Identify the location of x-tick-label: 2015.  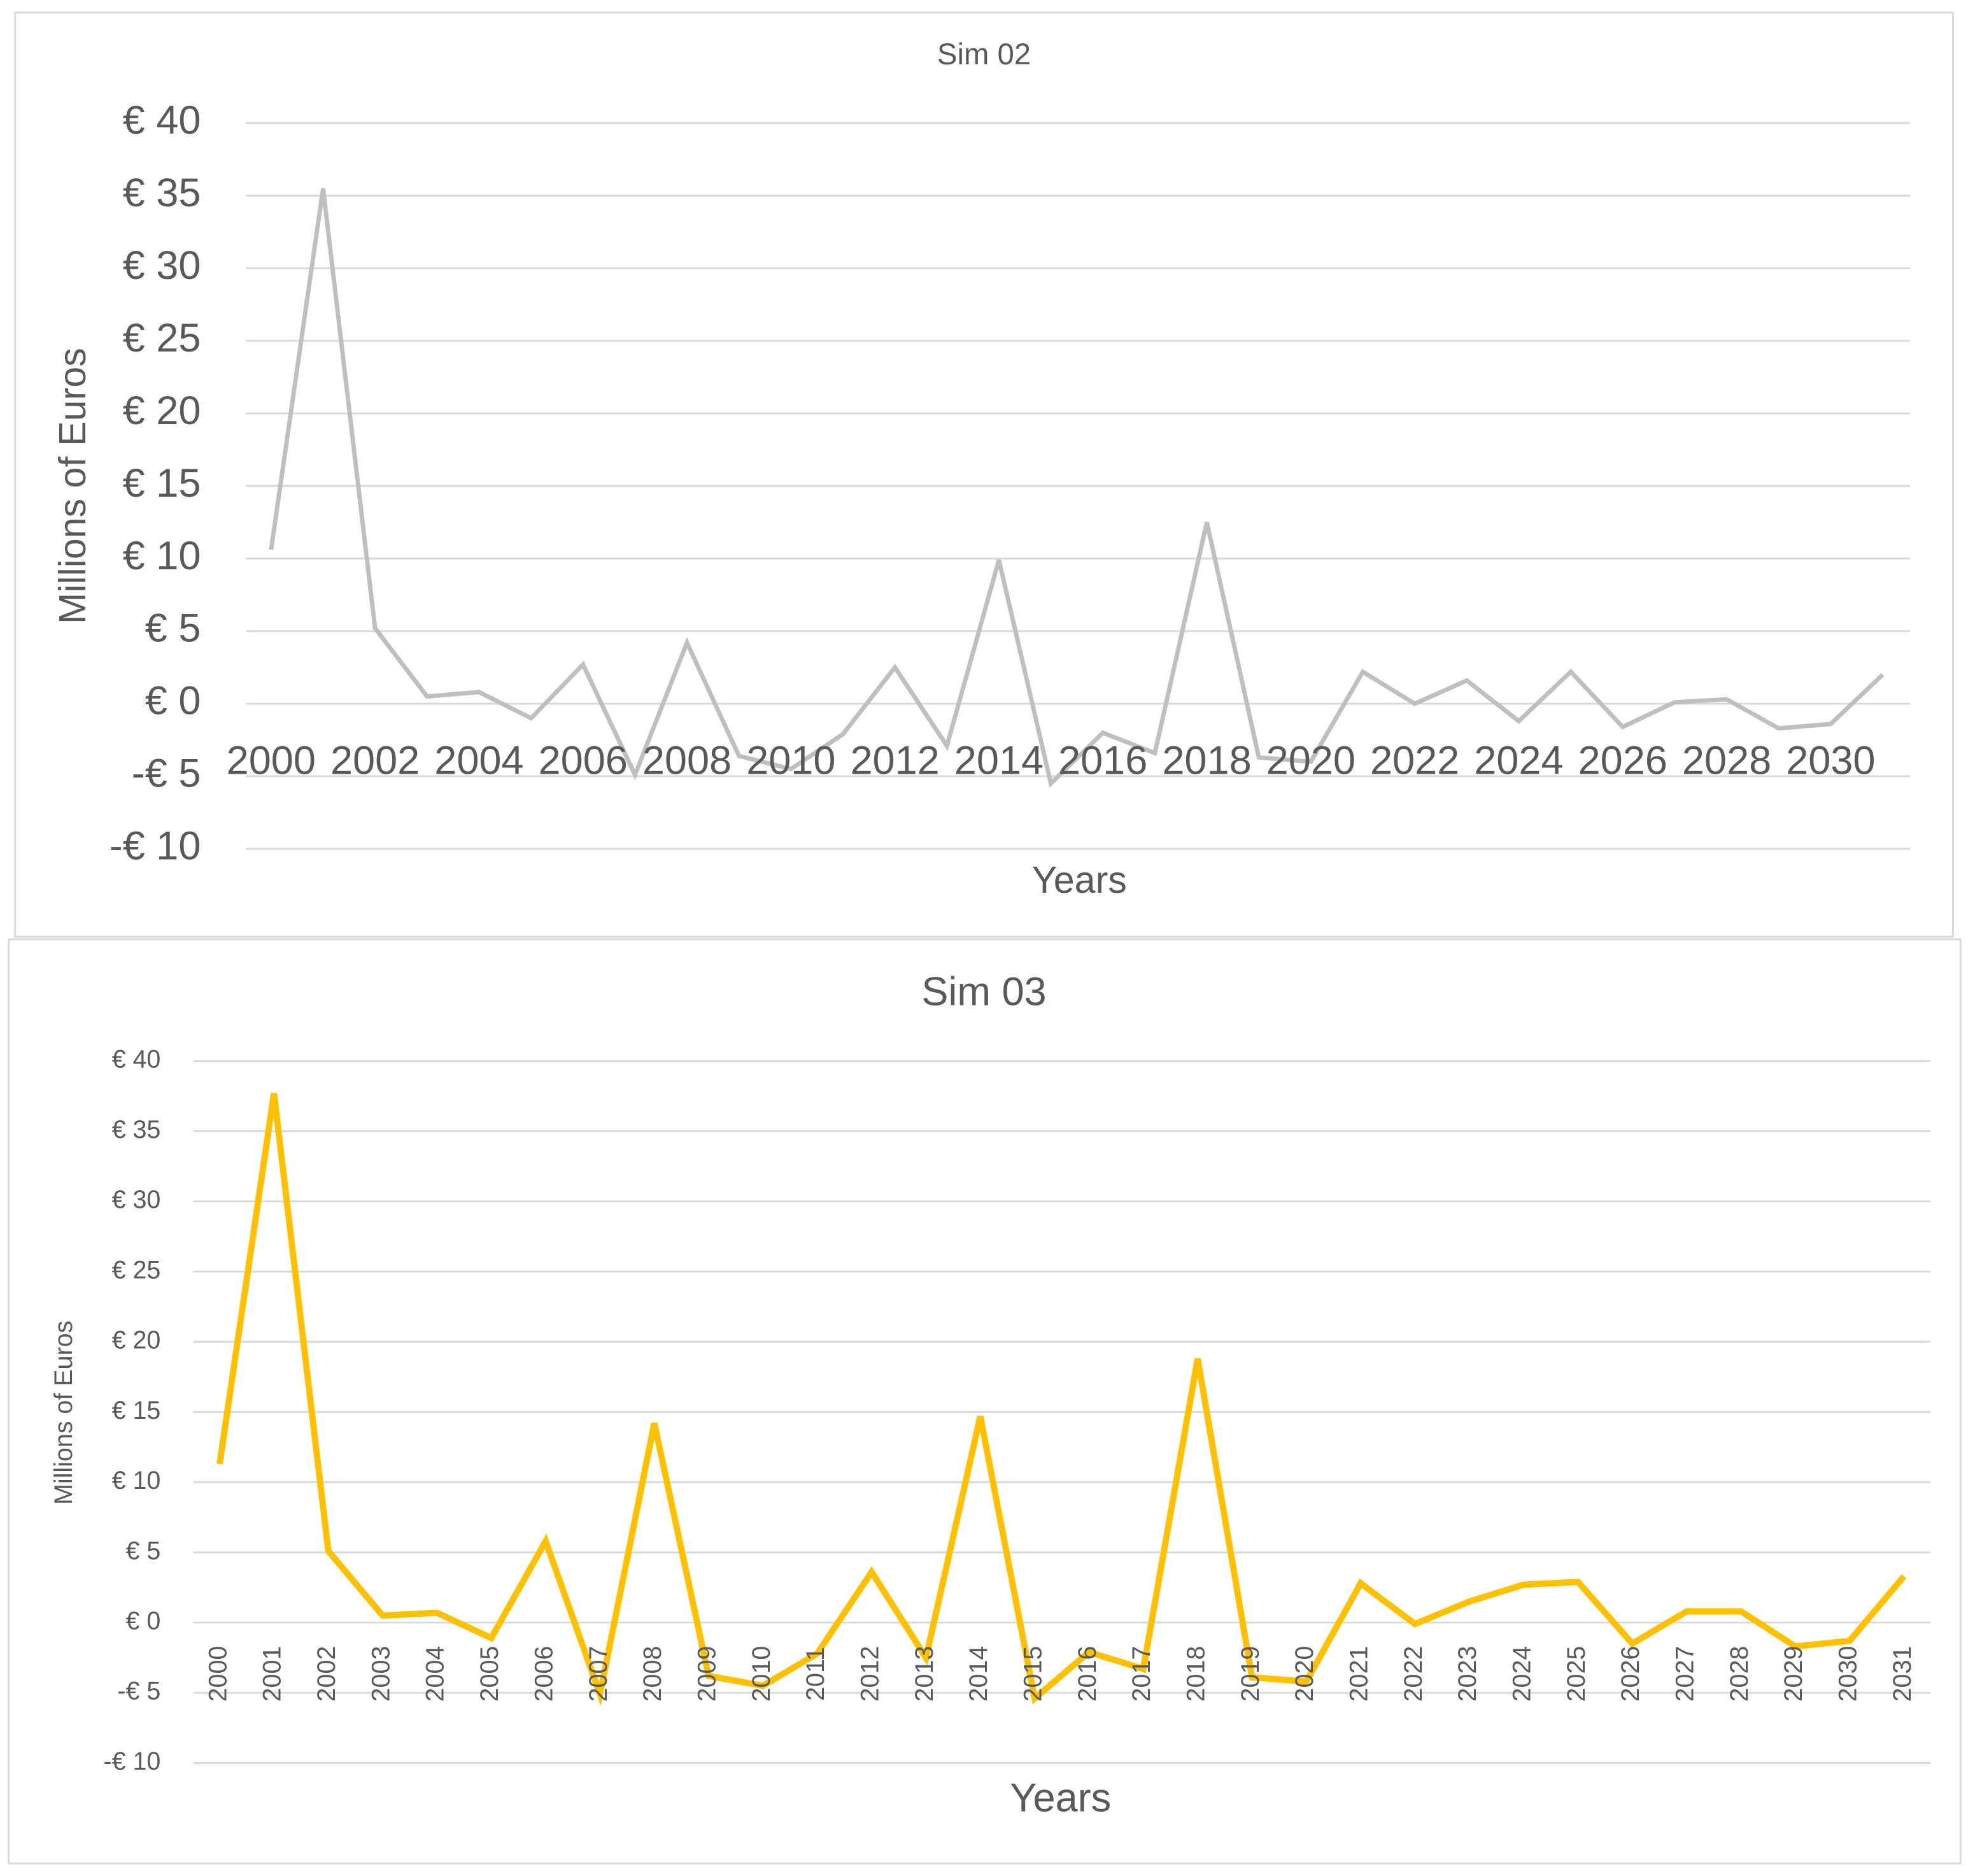
(1033, 1674).